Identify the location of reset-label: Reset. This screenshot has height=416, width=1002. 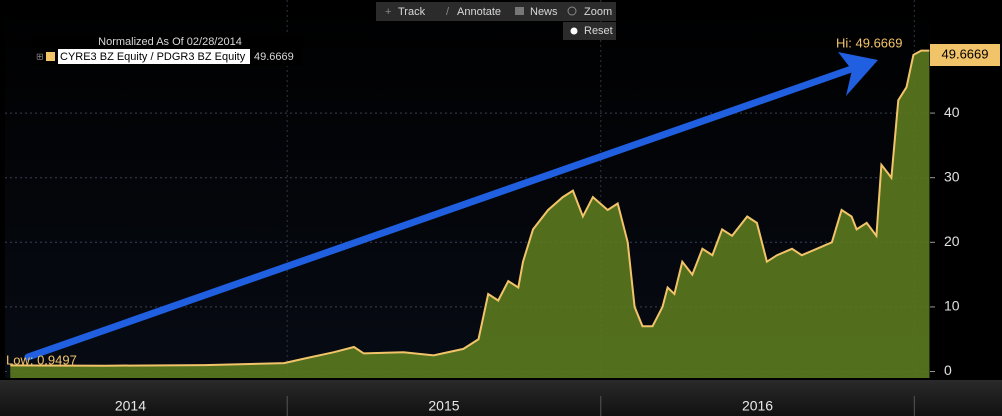
(598, 31).